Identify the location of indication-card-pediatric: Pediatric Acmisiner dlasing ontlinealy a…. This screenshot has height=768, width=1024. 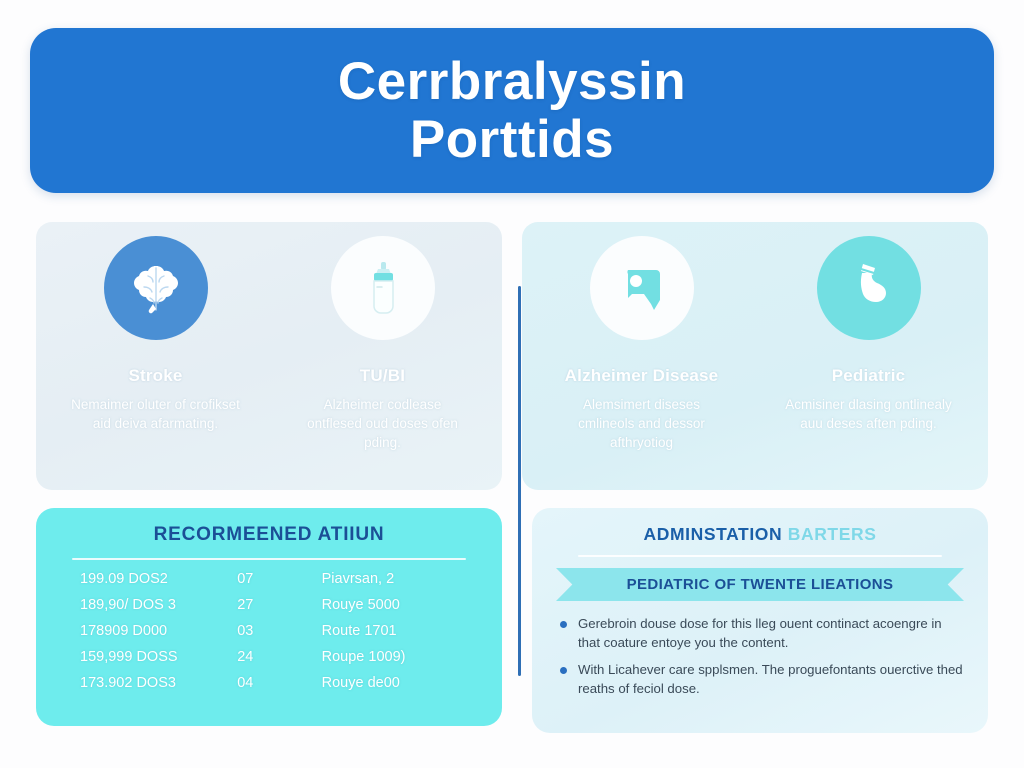
(868, 358).